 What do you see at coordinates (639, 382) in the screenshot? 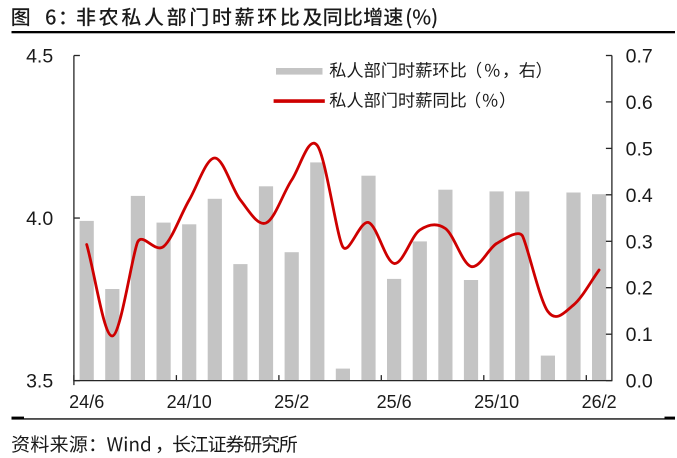
I see `svg-text: 0.0` at bounding box center [639, 382].